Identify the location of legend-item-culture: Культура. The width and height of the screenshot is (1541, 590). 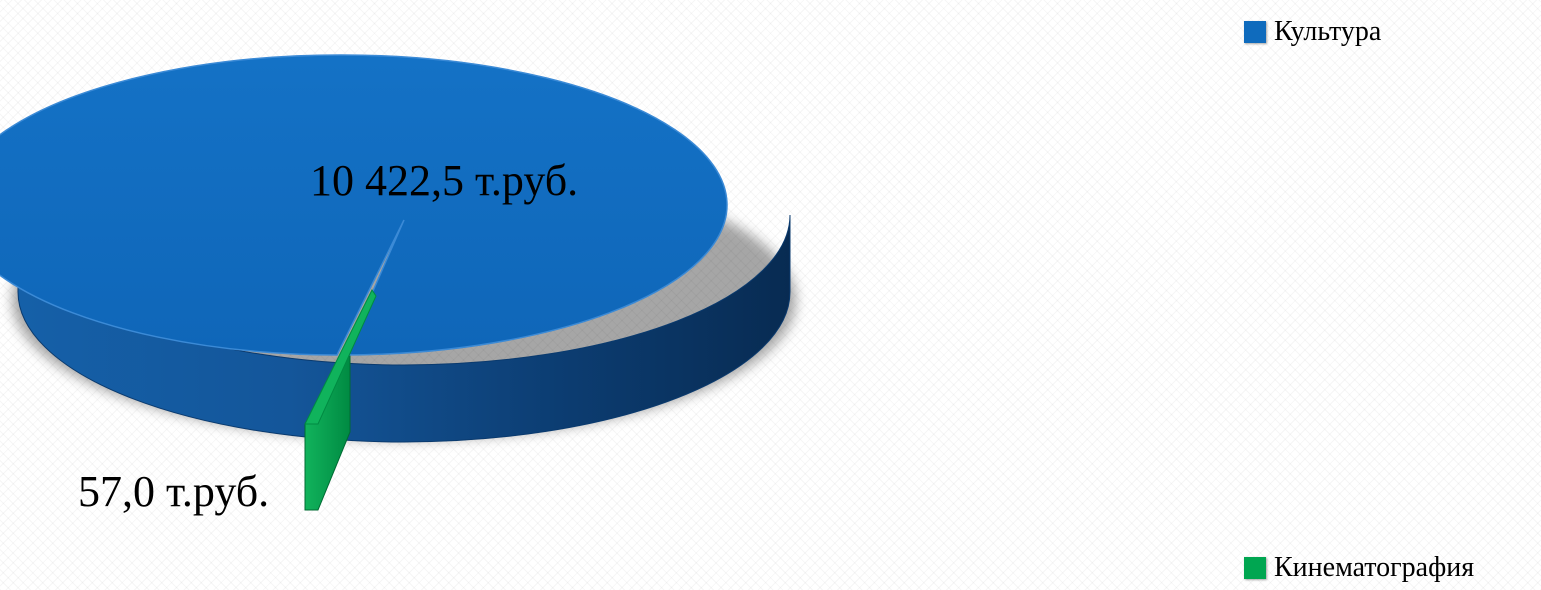
(1312, 32).